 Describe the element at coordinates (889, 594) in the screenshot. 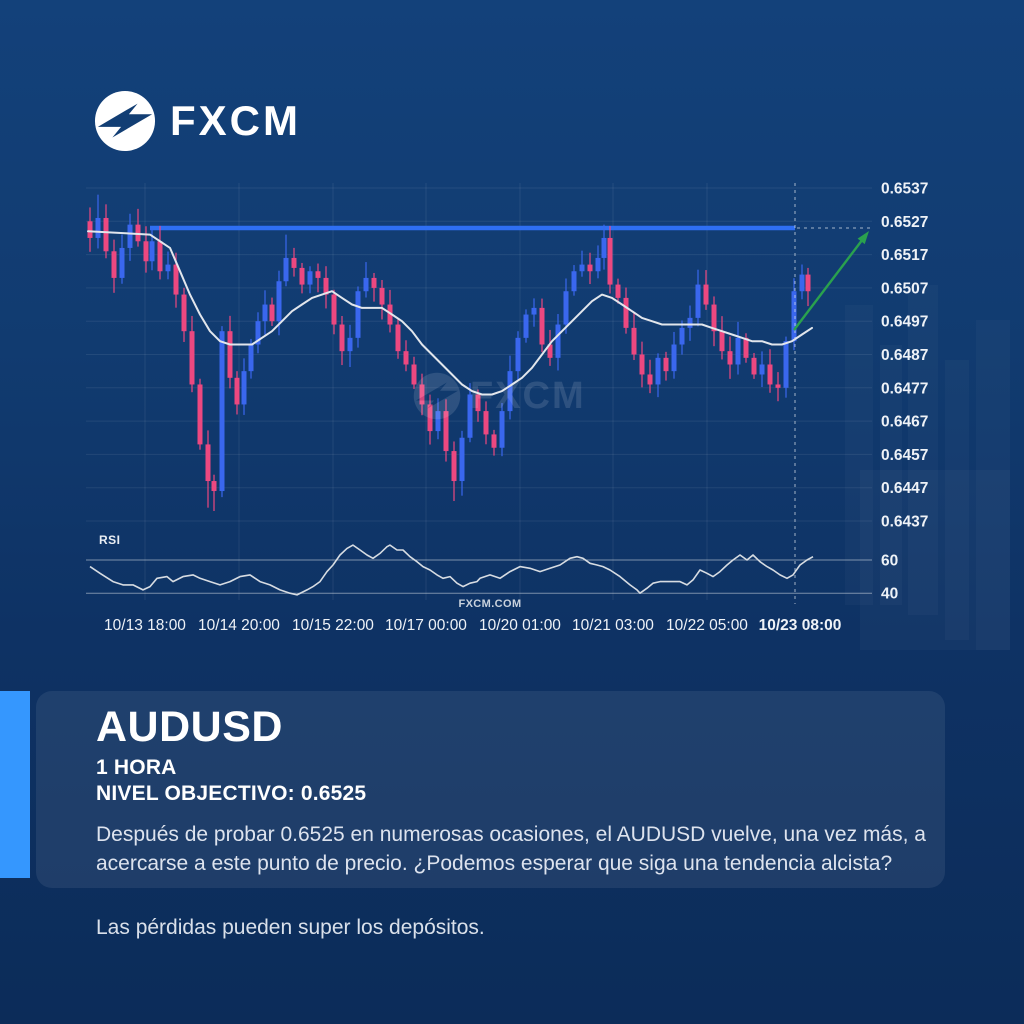

I see `rsi-tick-label: 40` at that location.